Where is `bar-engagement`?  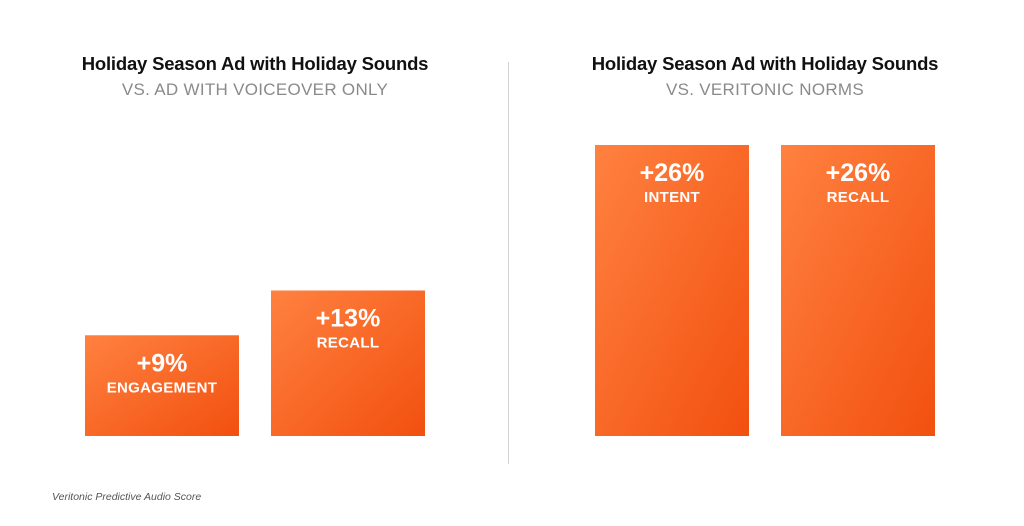
bar-engagement is located at coordinates (162, 385).